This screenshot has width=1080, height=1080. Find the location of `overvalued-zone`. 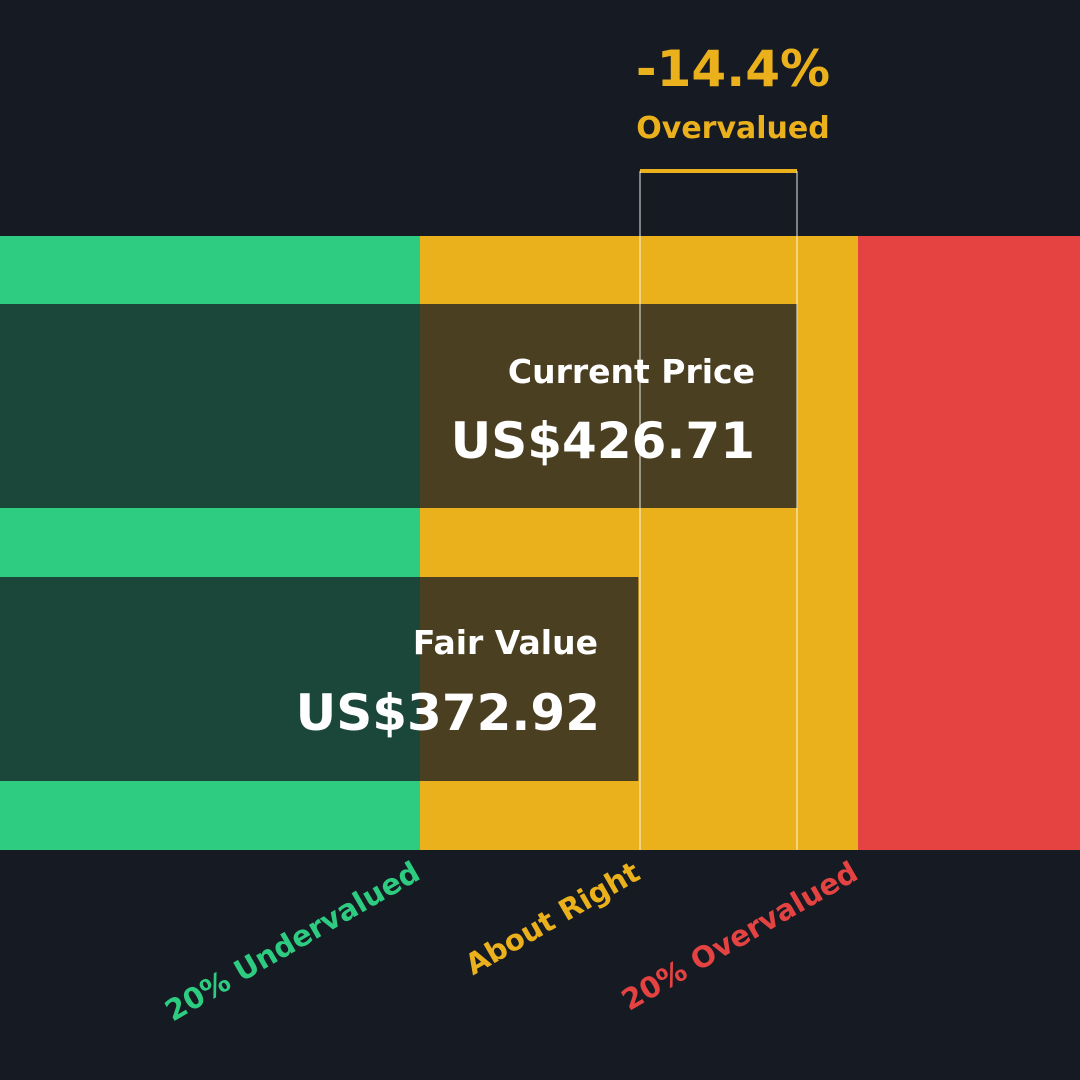

overvalued-zone is located at coordinates (969, 543).